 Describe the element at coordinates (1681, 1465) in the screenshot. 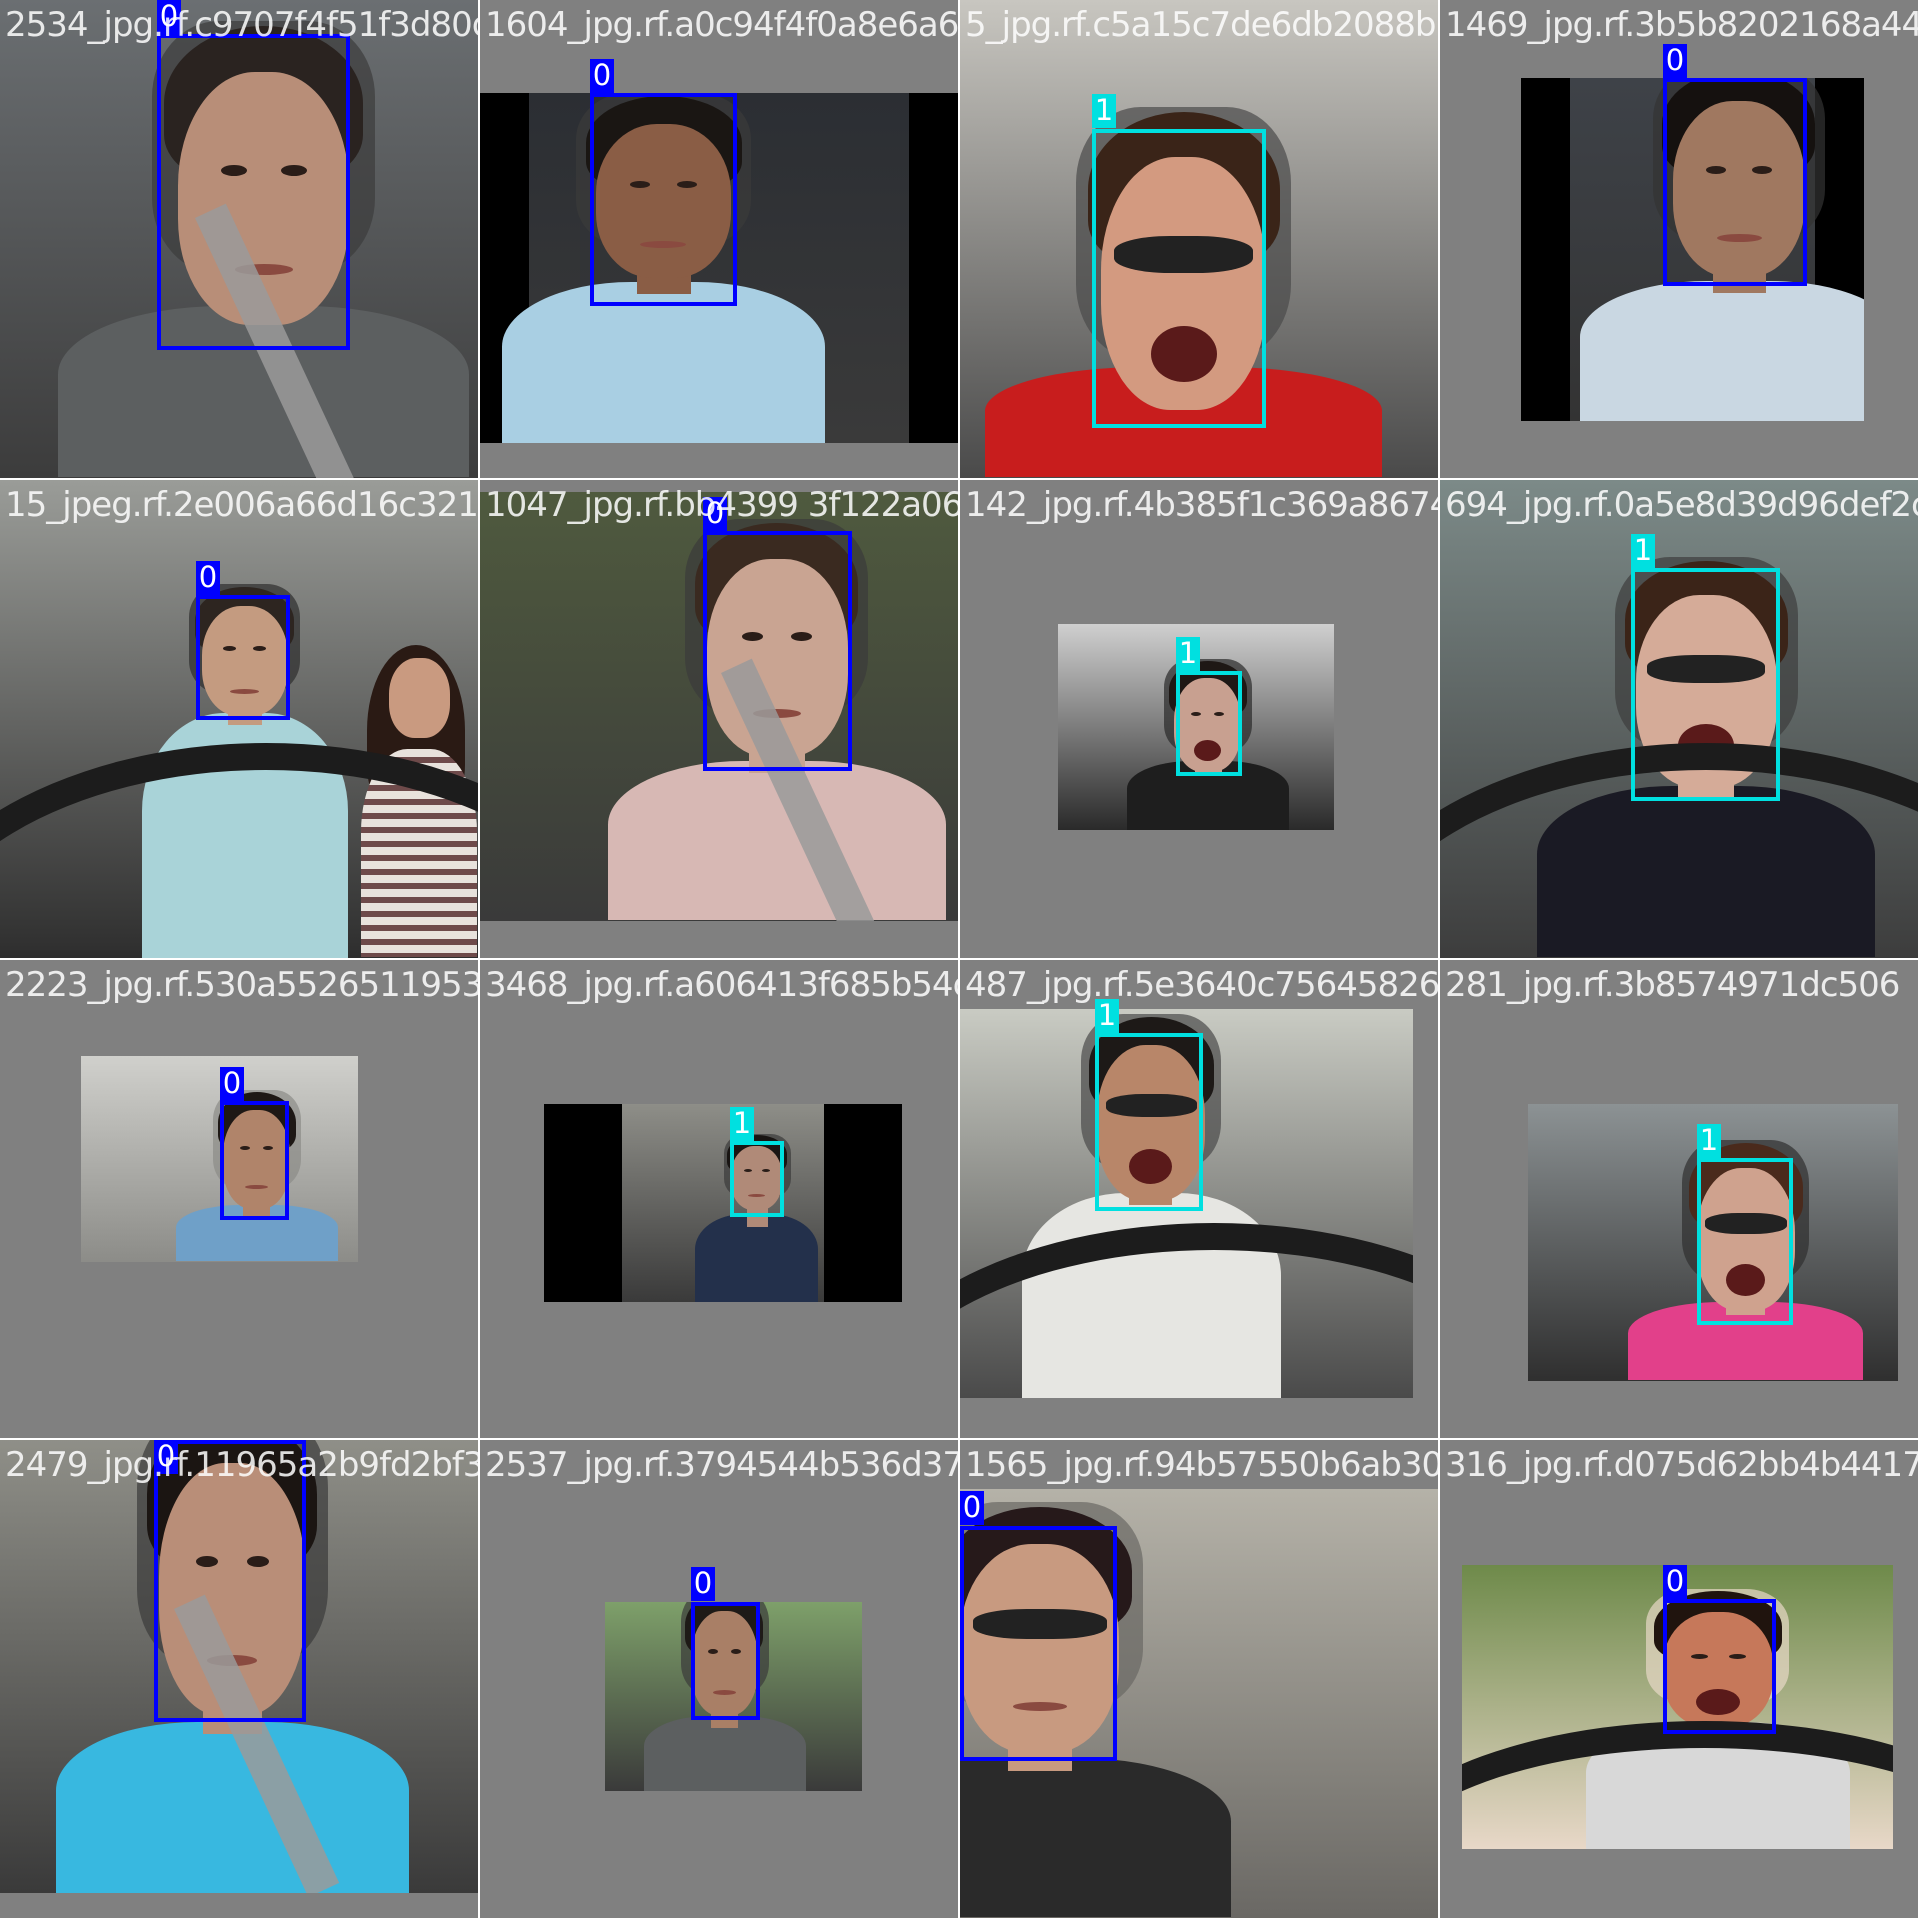

I see `image-filename: 316_jpg.rf.d075d62bb4b4417` at that location.